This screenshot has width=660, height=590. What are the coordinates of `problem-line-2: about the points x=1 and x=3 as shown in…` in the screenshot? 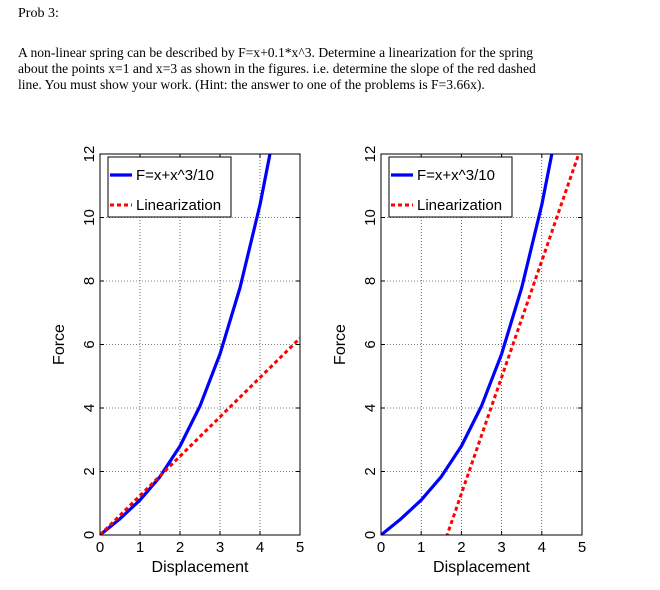 It's located at (277, 68).